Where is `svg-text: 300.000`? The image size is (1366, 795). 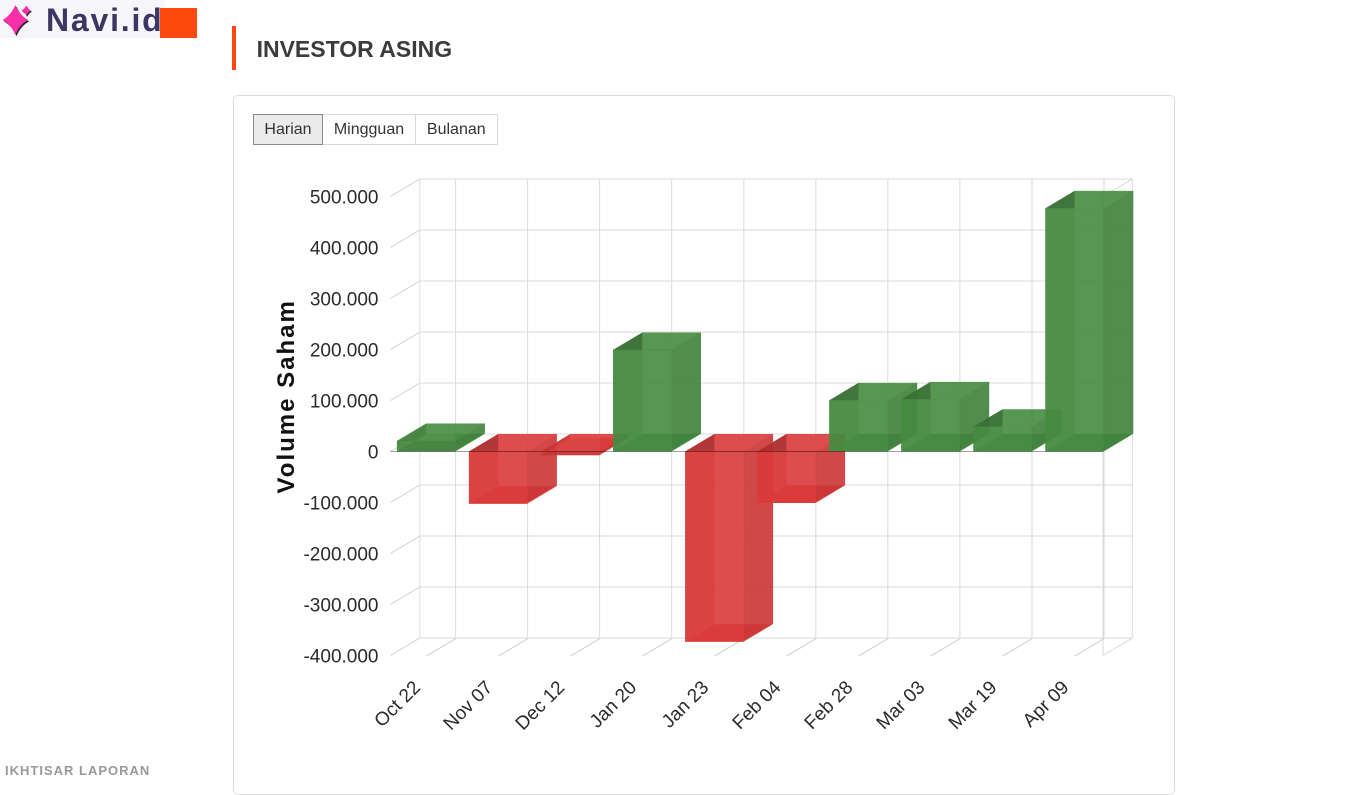
svg-text: 300.000 is located at coordinates (344, 300).